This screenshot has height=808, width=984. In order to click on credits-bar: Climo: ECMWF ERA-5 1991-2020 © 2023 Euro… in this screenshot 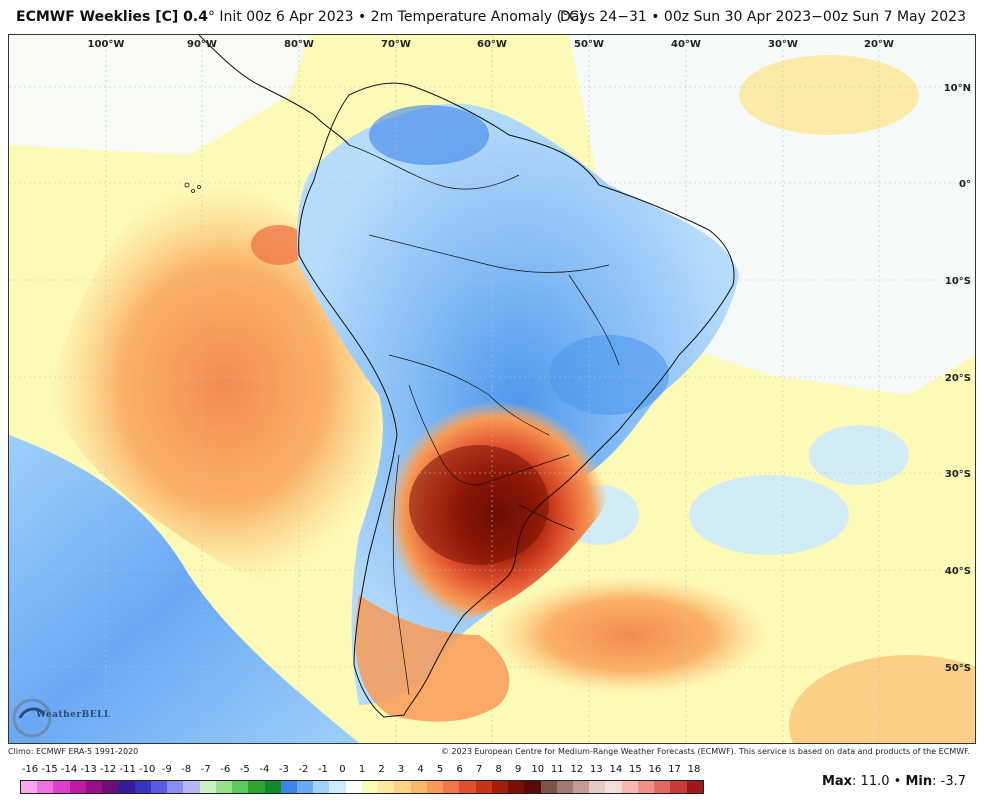, I will do `click(492, 752)`.